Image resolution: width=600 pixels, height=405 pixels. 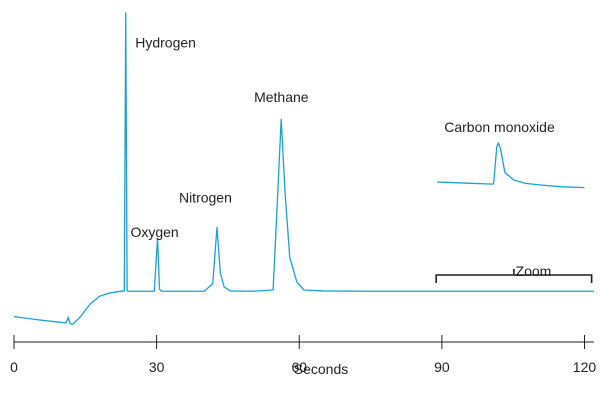 I want to click on zoom-bracket, so click(x=514, y=276).